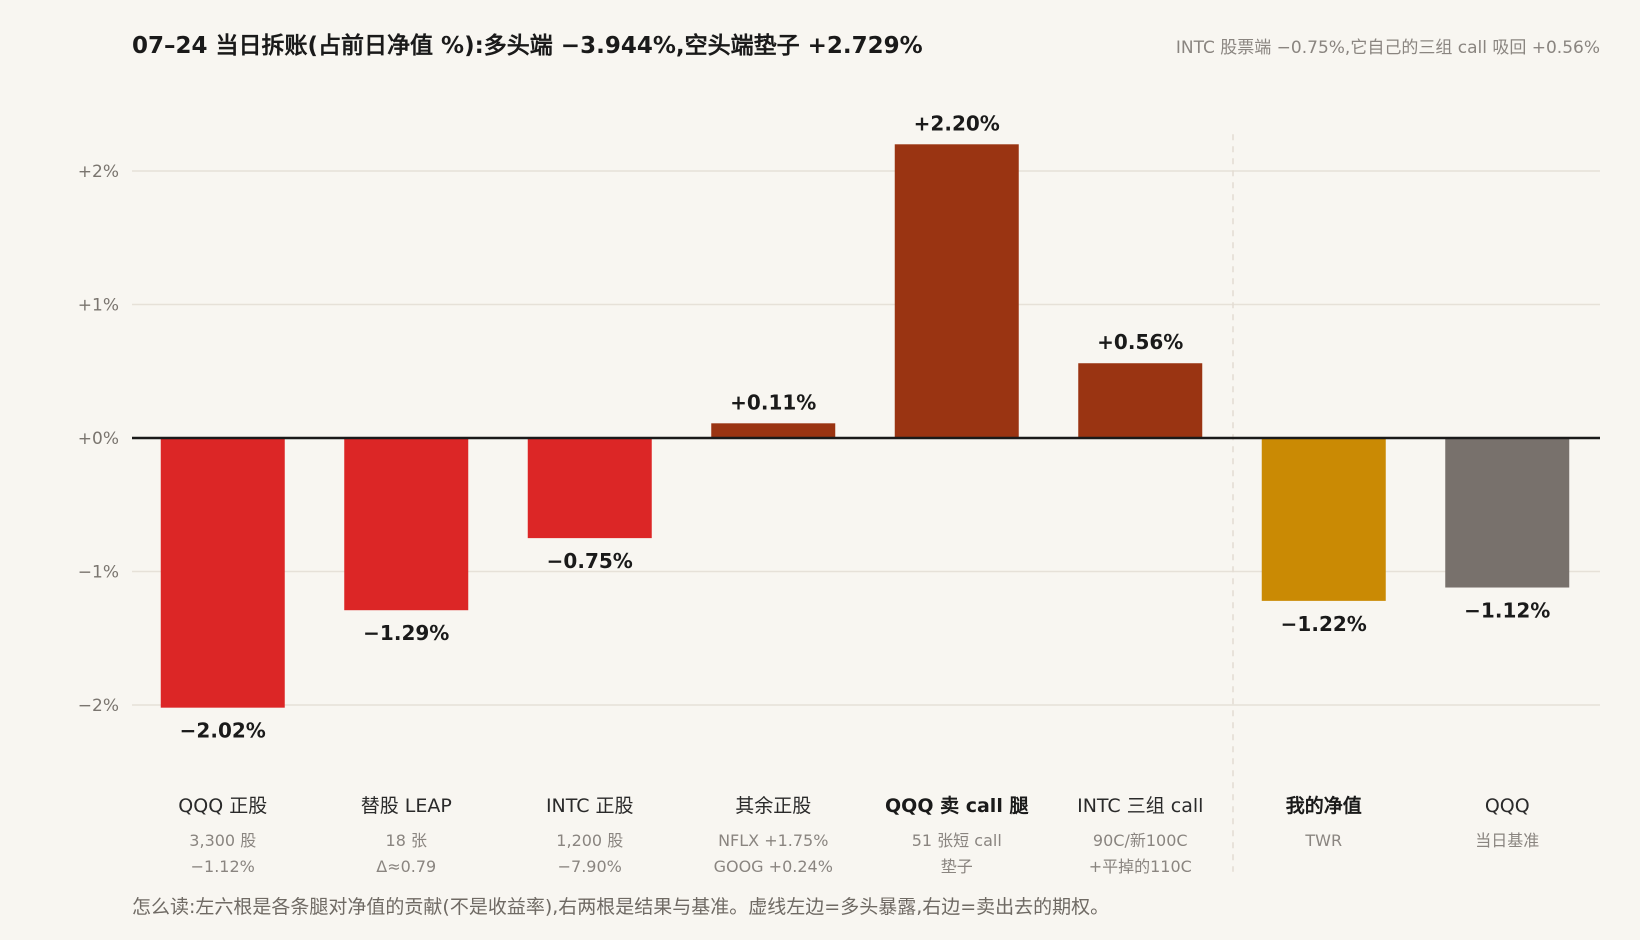 The width and height of the screenshot is (1640, 940). I want to click on x-tick-label: 替股 LEAP, so click(406, 806).